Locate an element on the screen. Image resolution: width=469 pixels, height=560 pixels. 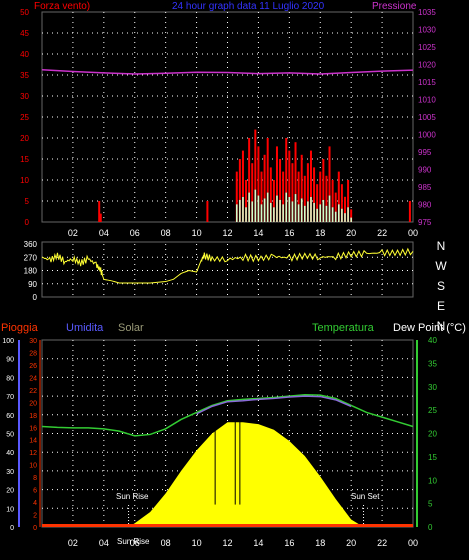
wind-axis-label: Forza vento) is located at coordinates (62, 6).